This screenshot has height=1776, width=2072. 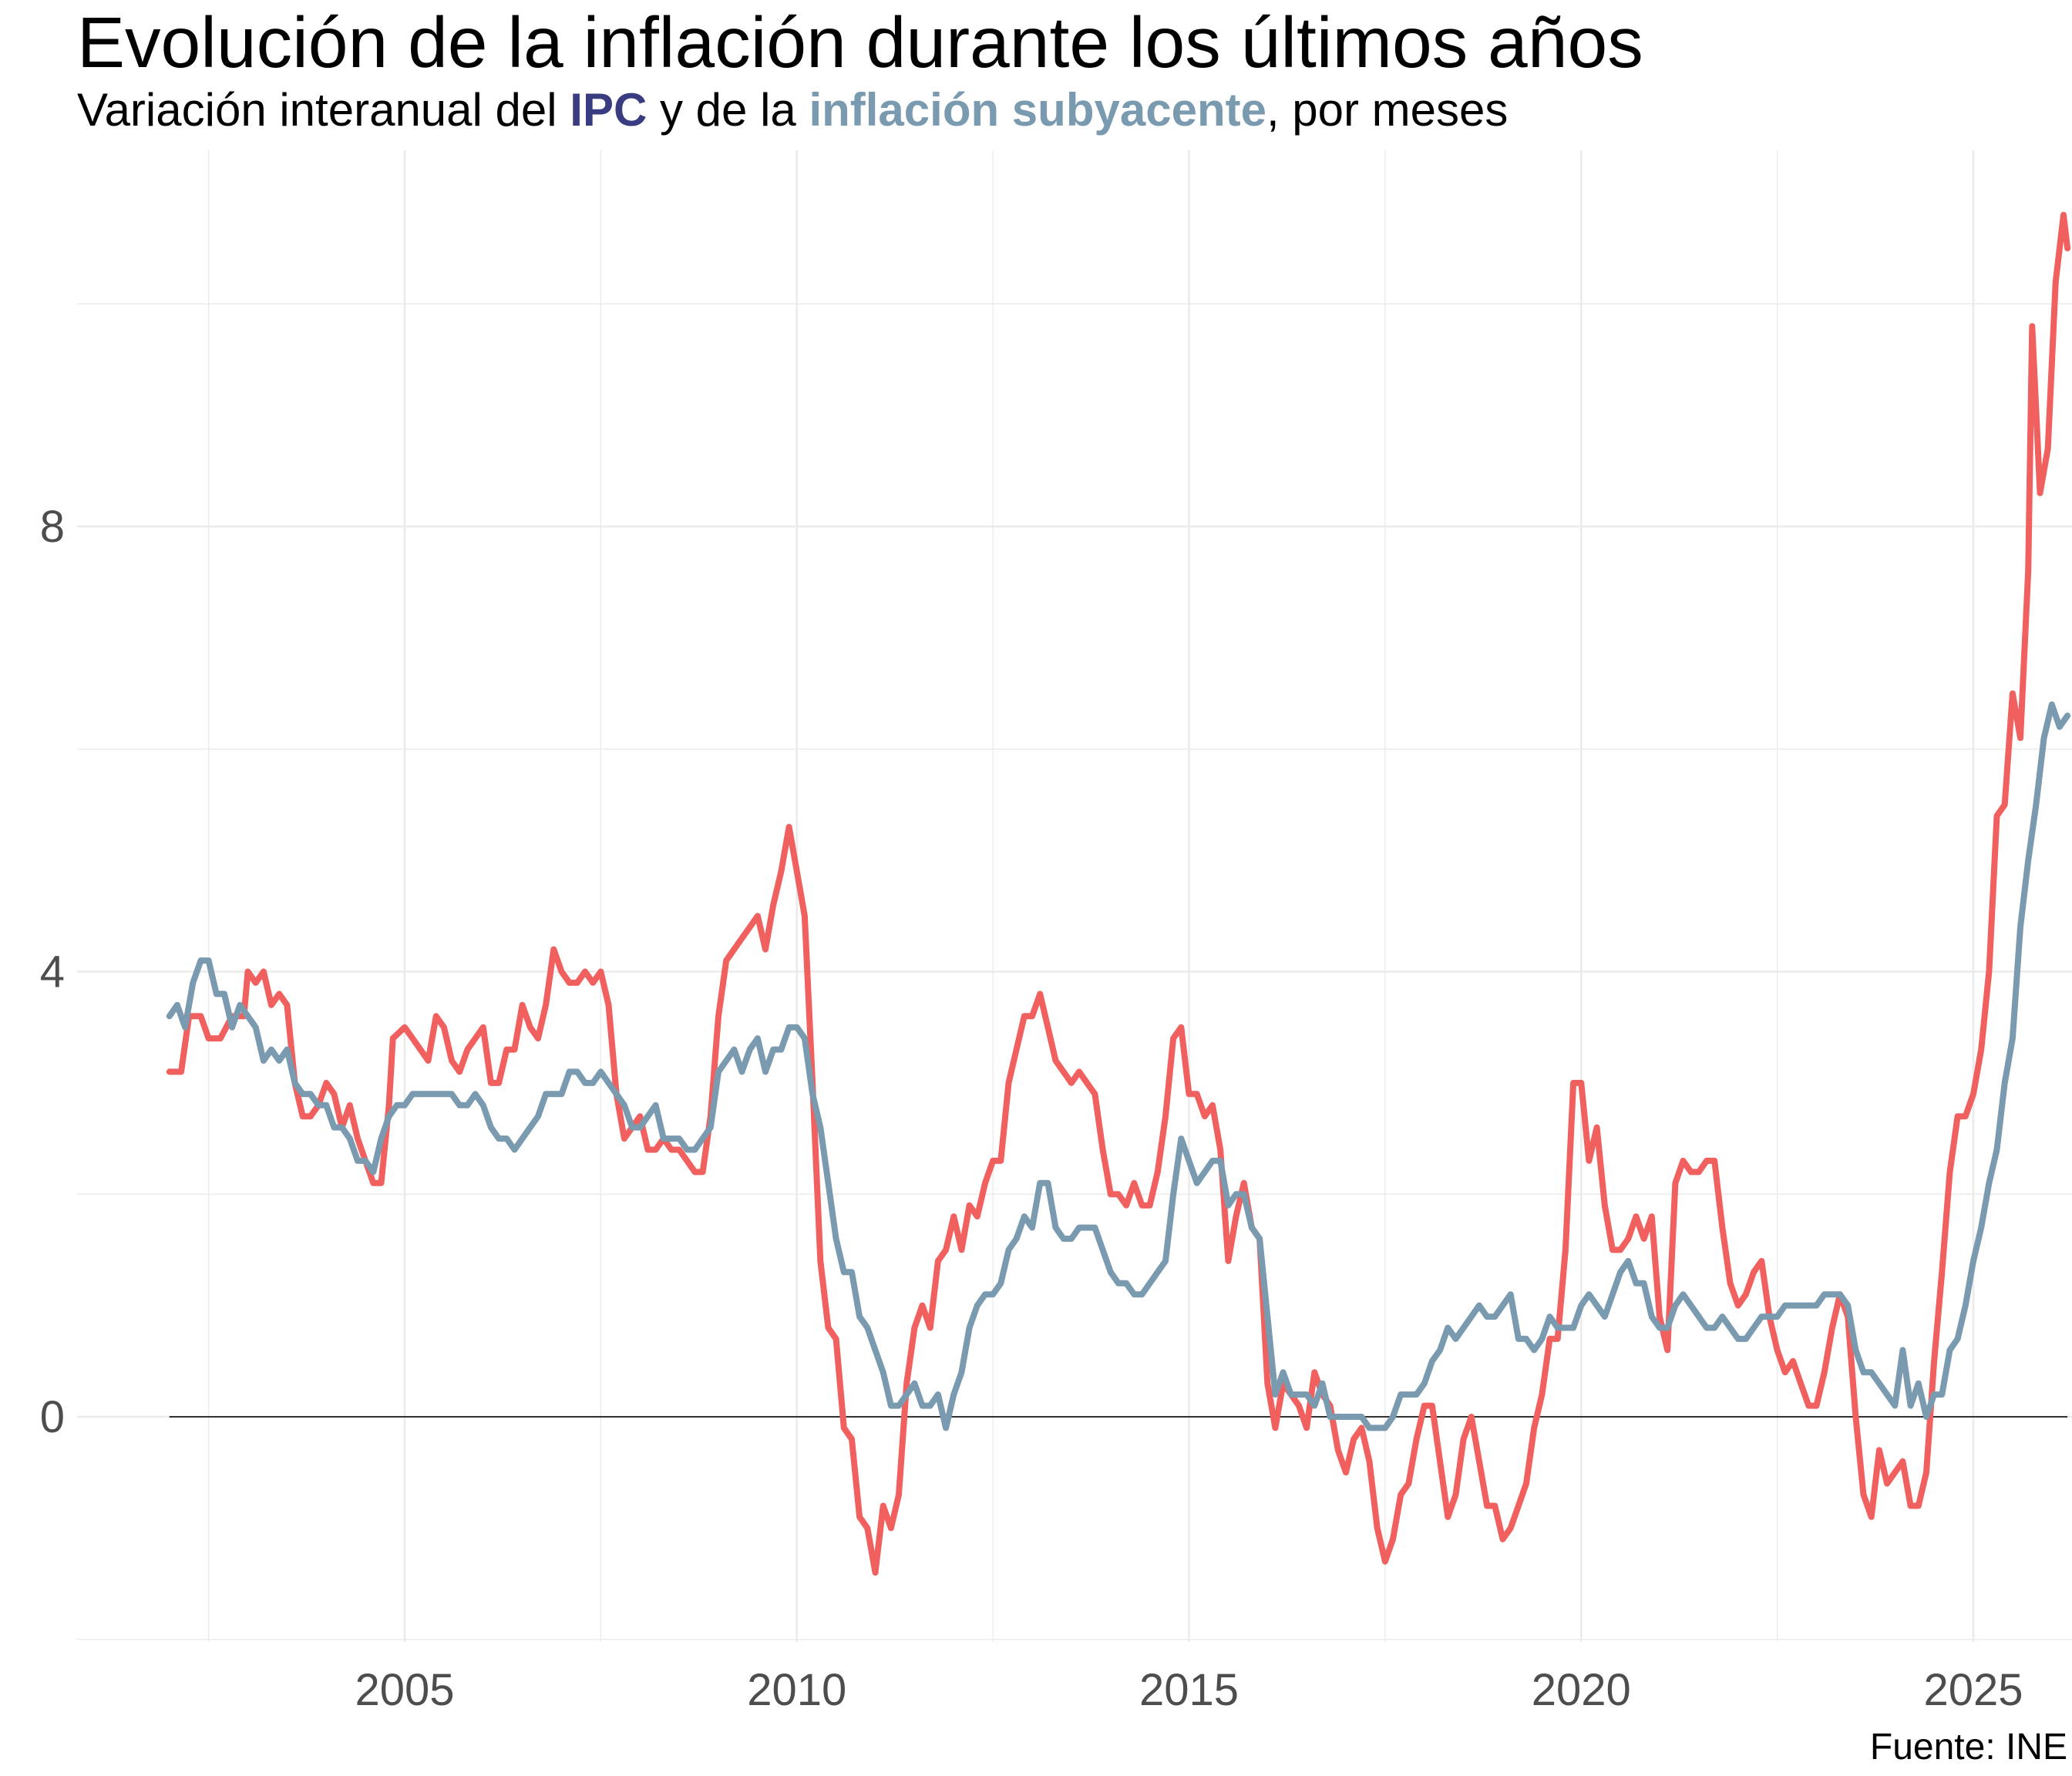 What do you see at coordinates (1189, 1690) in the screenshot?
I see `x-tick-label: 2015` at bounding box center [1189, 1690].